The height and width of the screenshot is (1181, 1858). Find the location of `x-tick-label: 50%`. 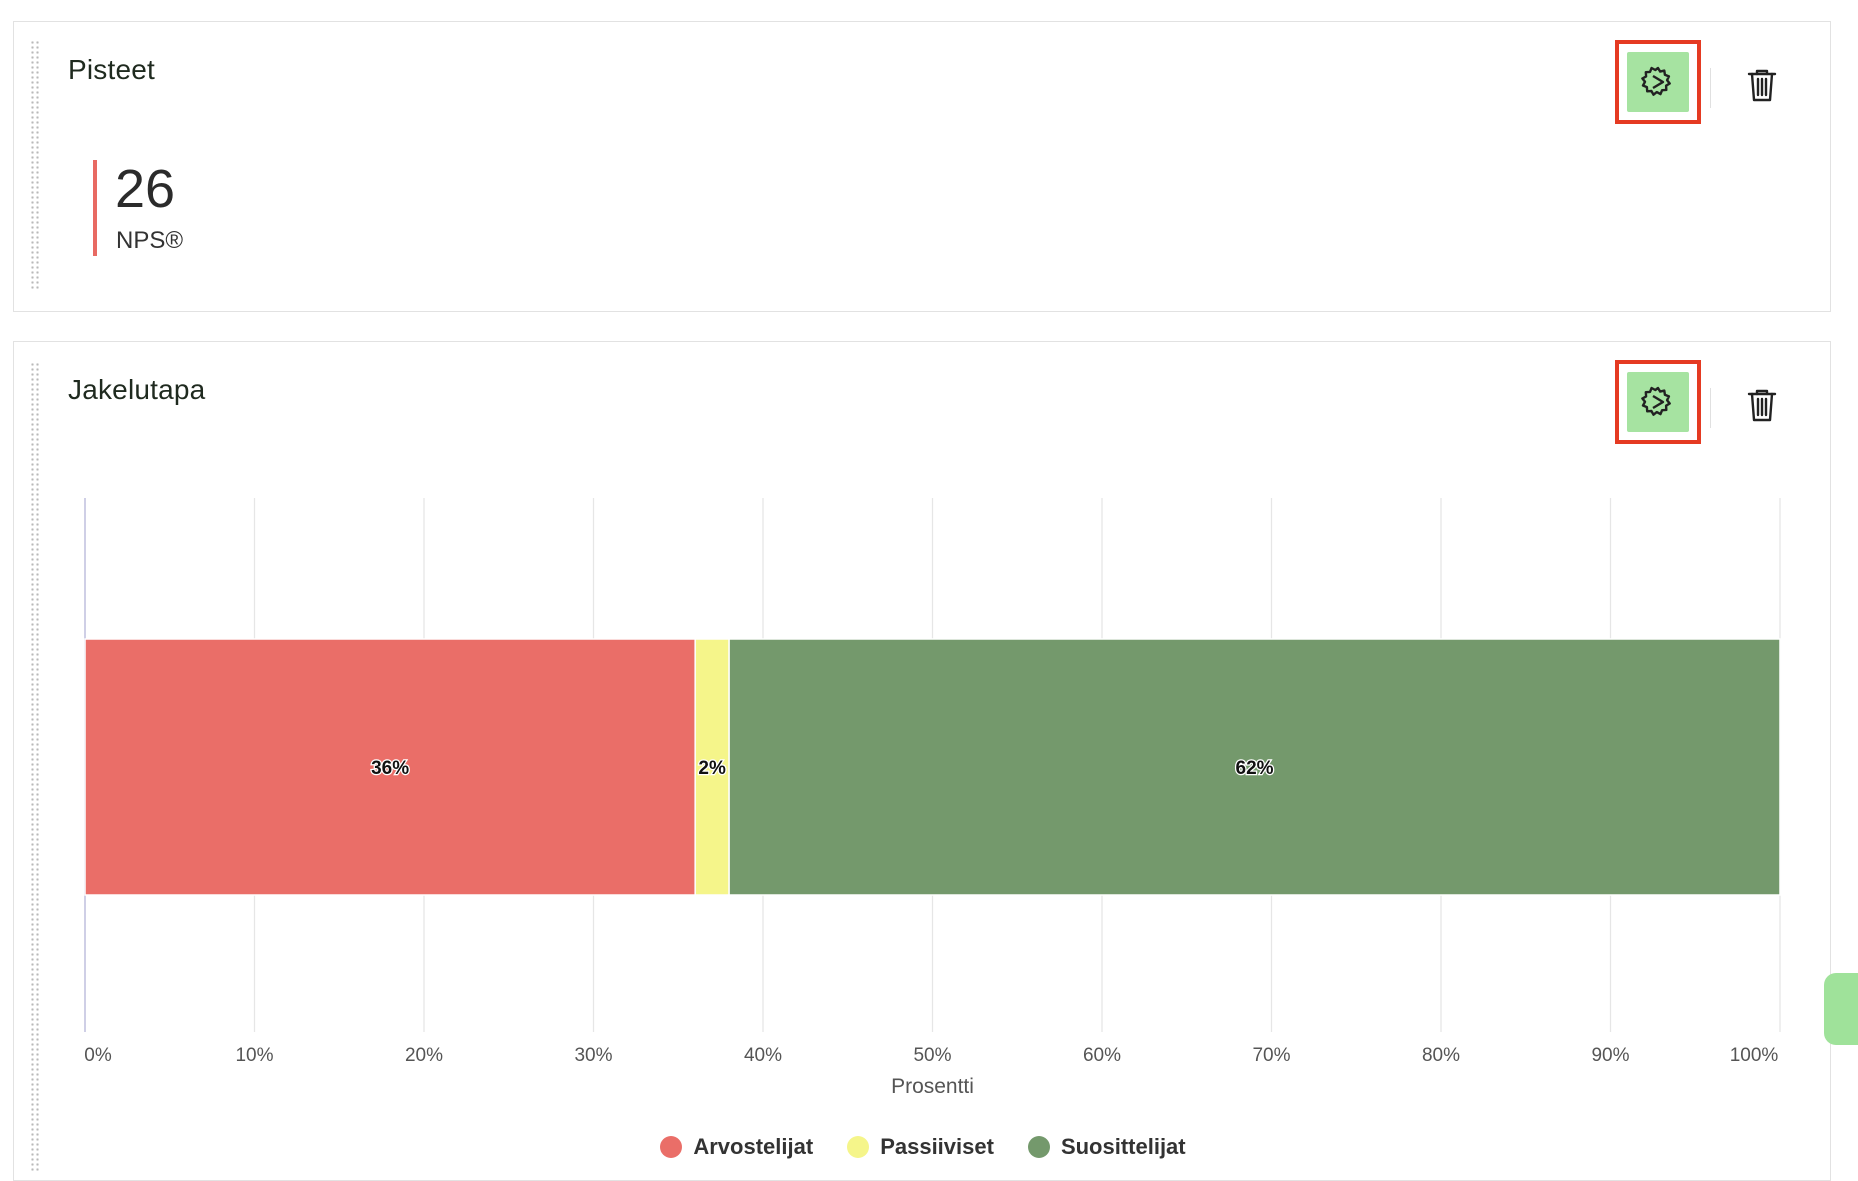

x-tick-label: 50% is located at coordinates (932, 1055).